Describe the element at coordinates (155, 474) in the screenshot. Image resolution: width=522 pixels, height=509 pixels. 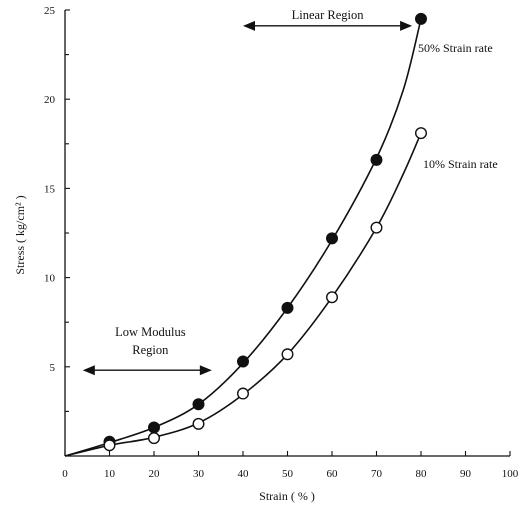
I see `x-tick-label-20: 20` at that location.